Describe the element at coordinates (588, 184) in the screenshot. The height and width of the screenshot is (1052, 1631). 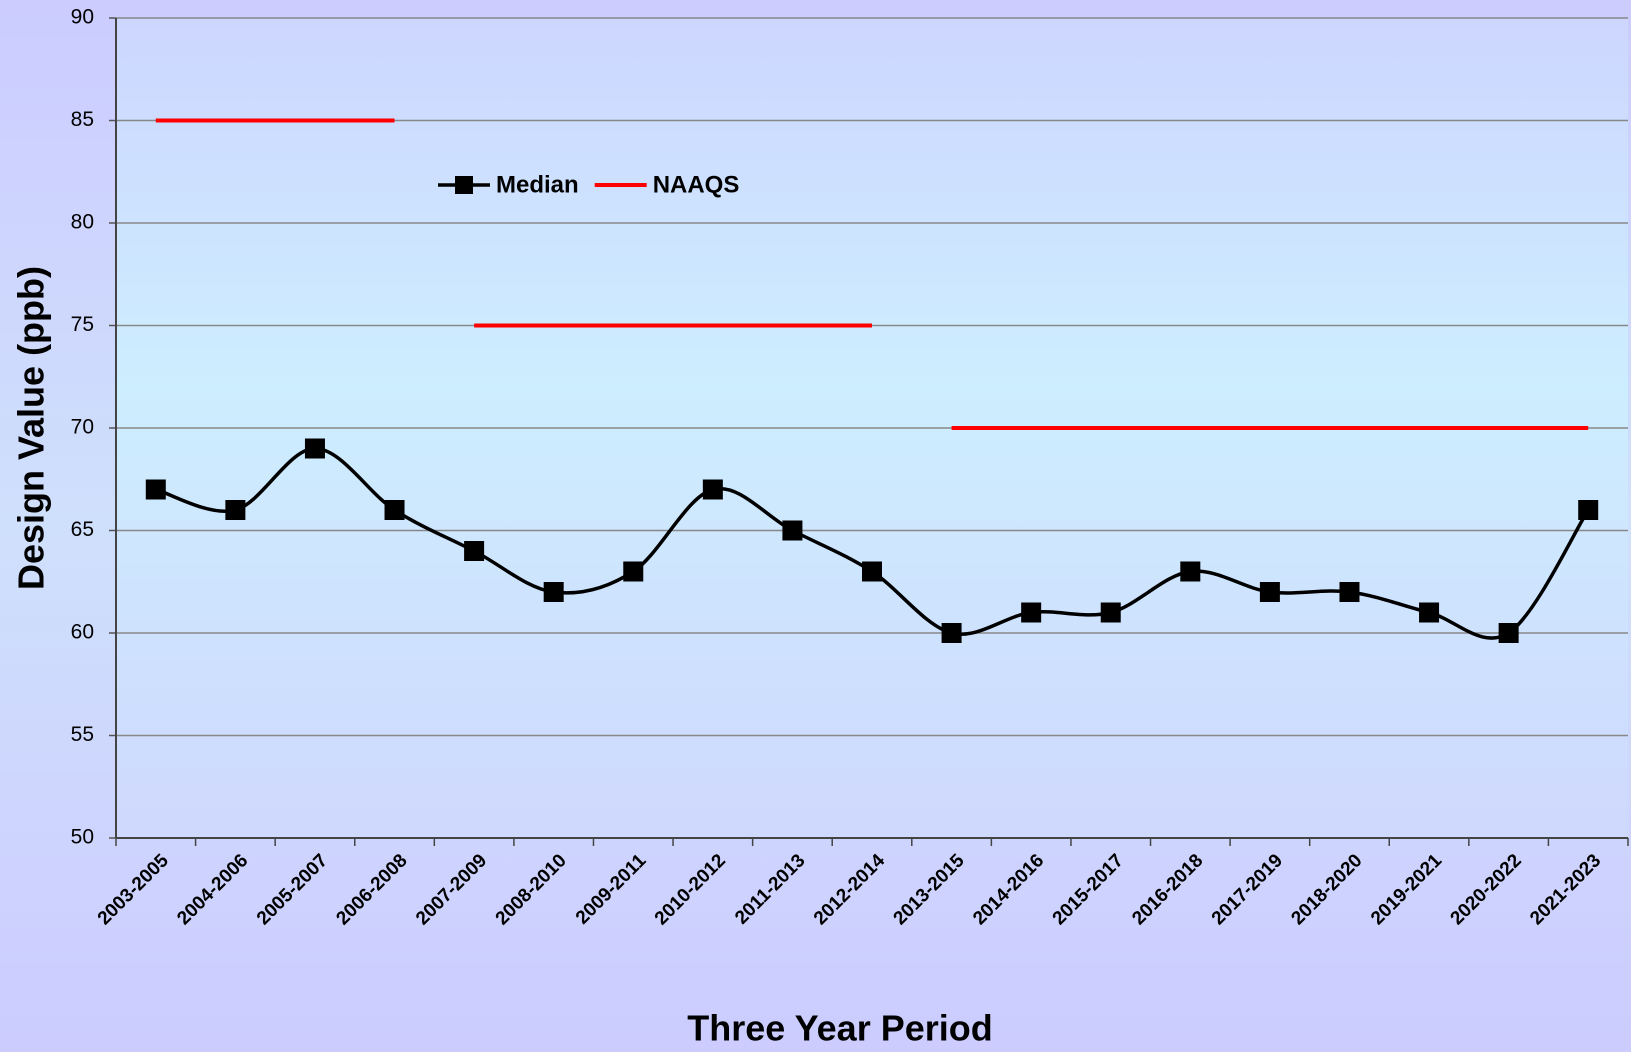
I see `legend: Median NAAQS` at that location.